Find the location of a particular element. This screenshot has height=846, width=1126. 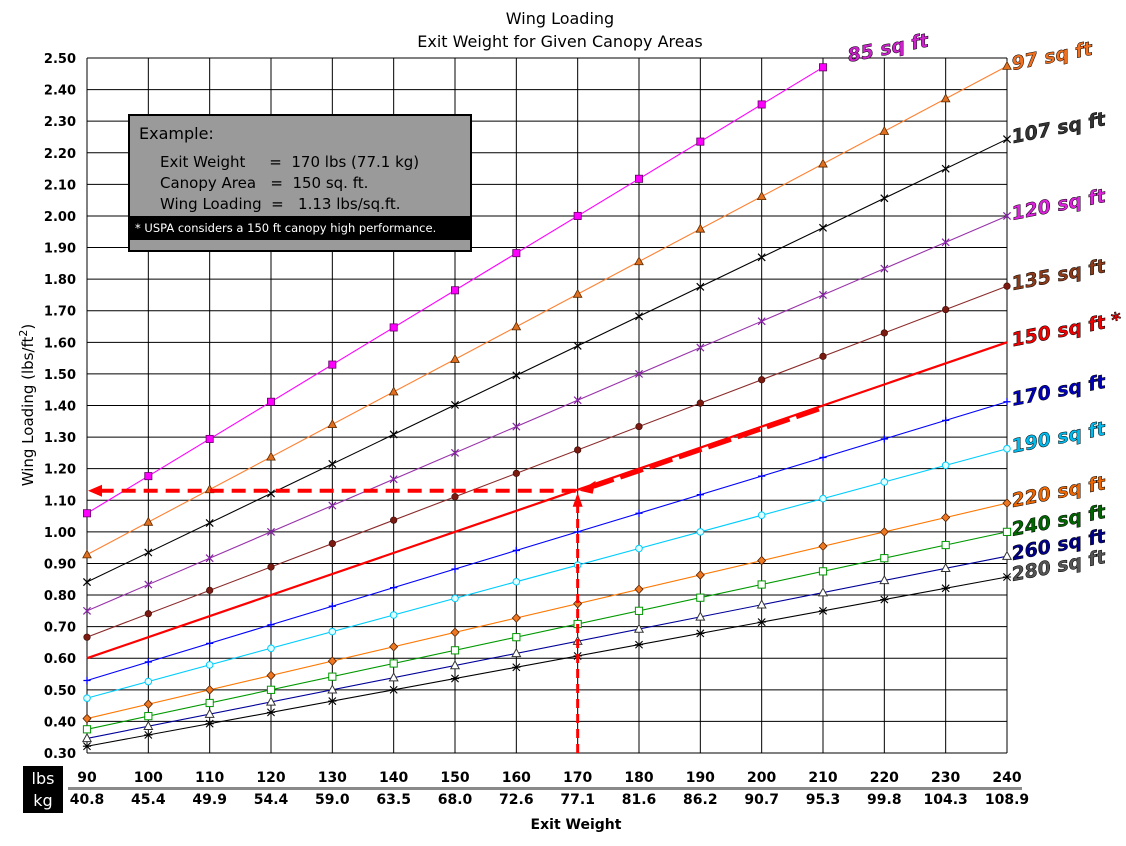

x-tick-label-kg: 108.9 is located at coordinates (1007, 800).